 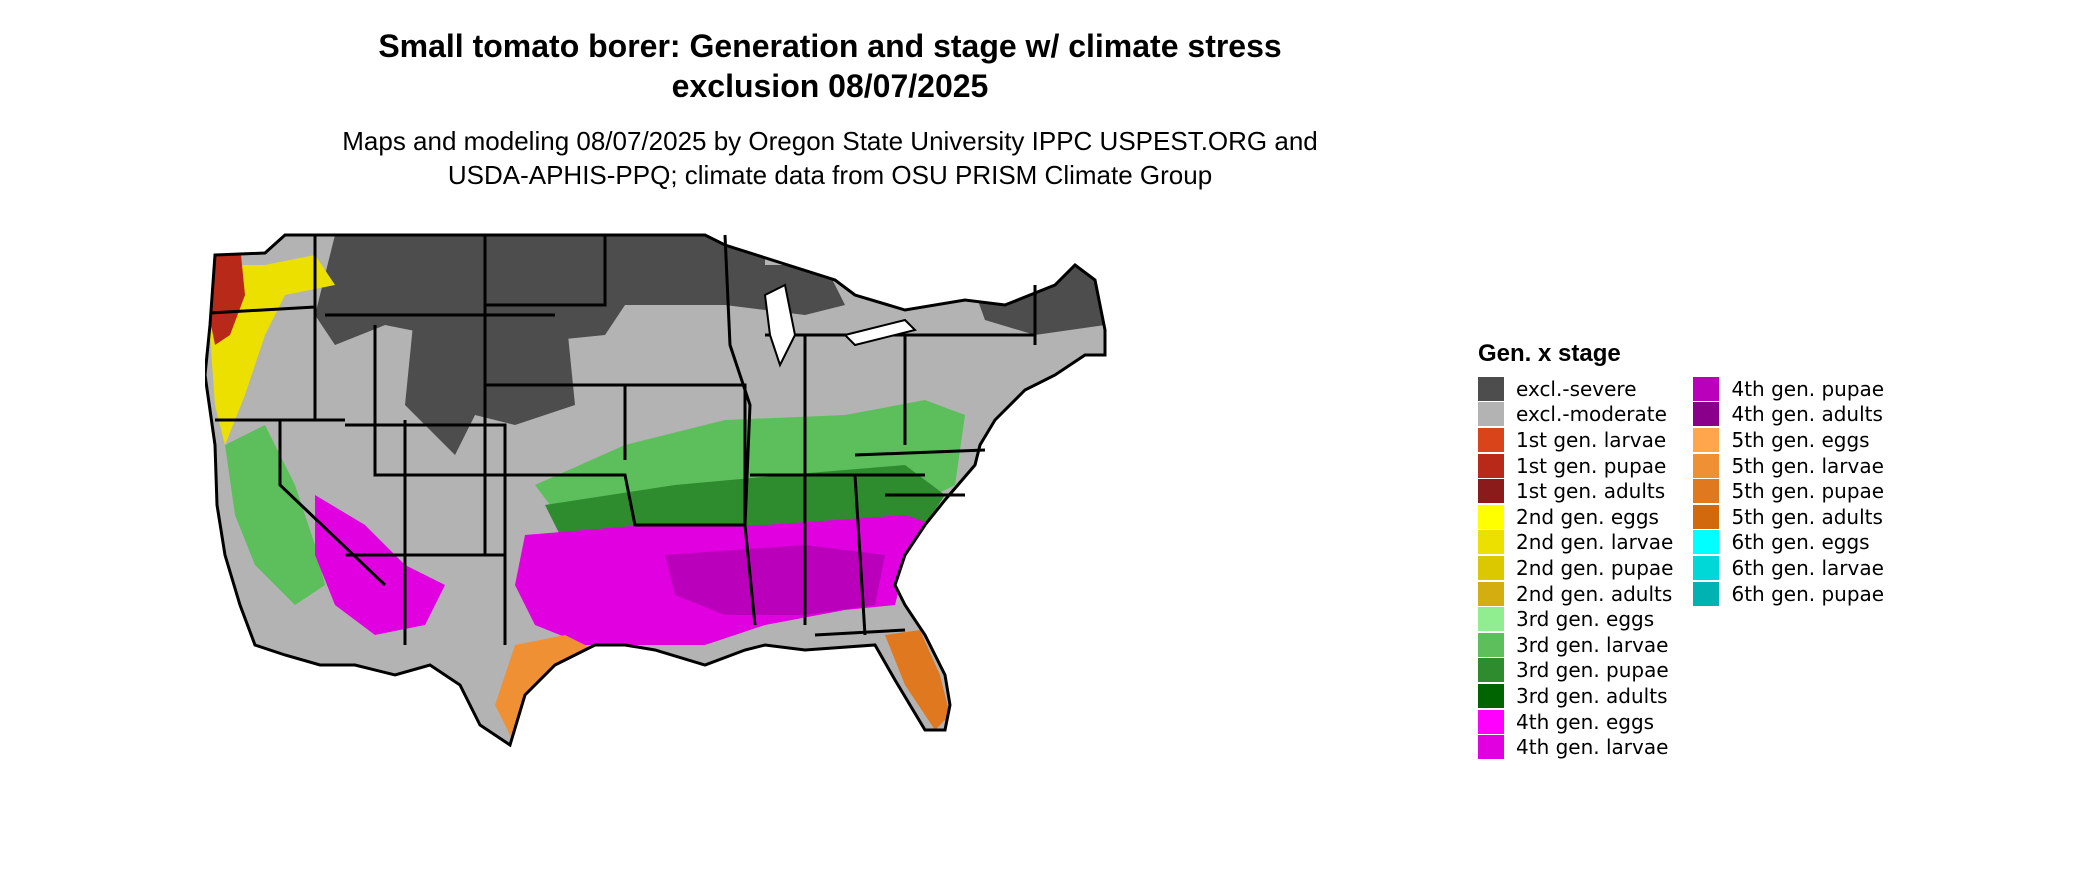 What do you see at coordinates (1585, 619) in the screenshot?
I see `legend-label: 3rd gen. eggs` at bounding box center [1585, 619].